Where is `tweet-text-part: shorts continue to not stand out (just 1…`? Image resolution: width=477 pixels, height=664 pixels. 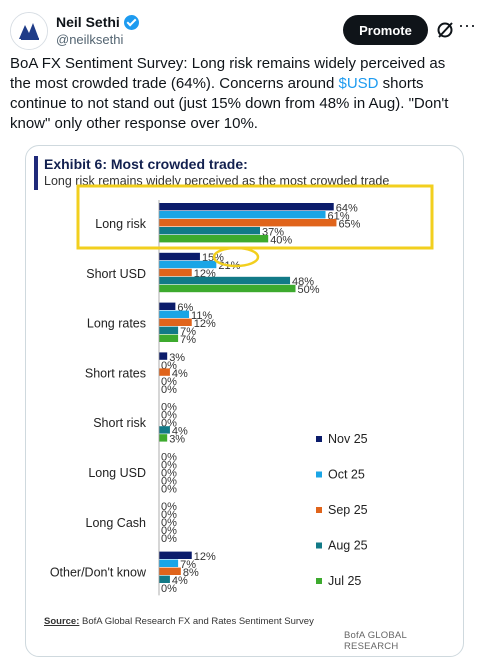 tweet-text-part: shorts continue to not stand out (just 1… is located at coordinates (229, 103).